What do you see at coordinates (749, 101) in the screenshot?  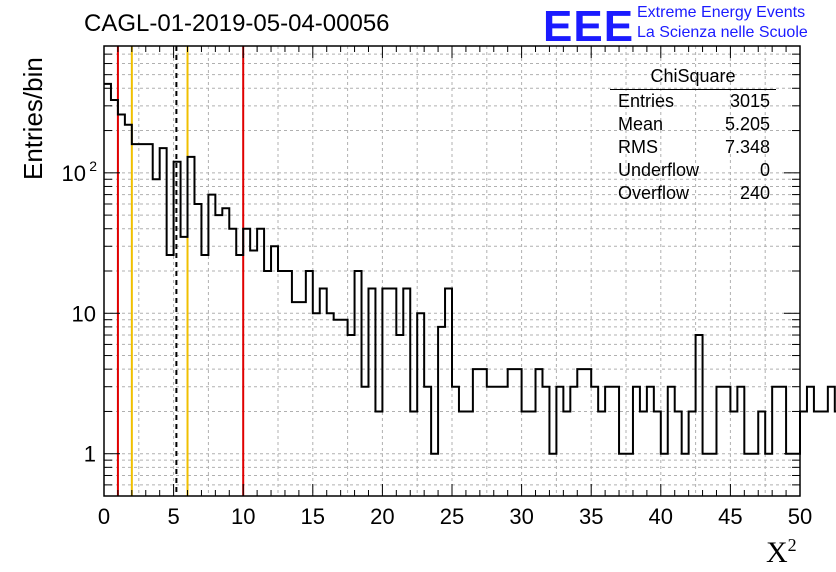 I see `stats-value: 3015` at bounding box center [749, 101].